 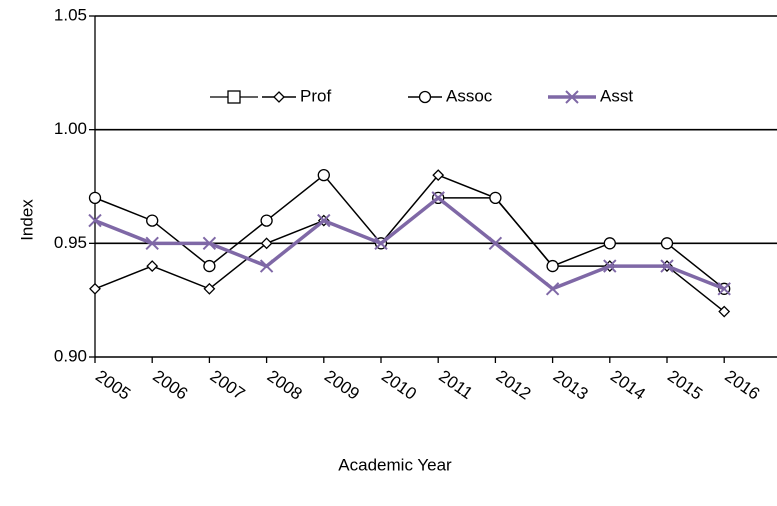 I want to click on legend-entry: Asst, so click(x=590, y=95).